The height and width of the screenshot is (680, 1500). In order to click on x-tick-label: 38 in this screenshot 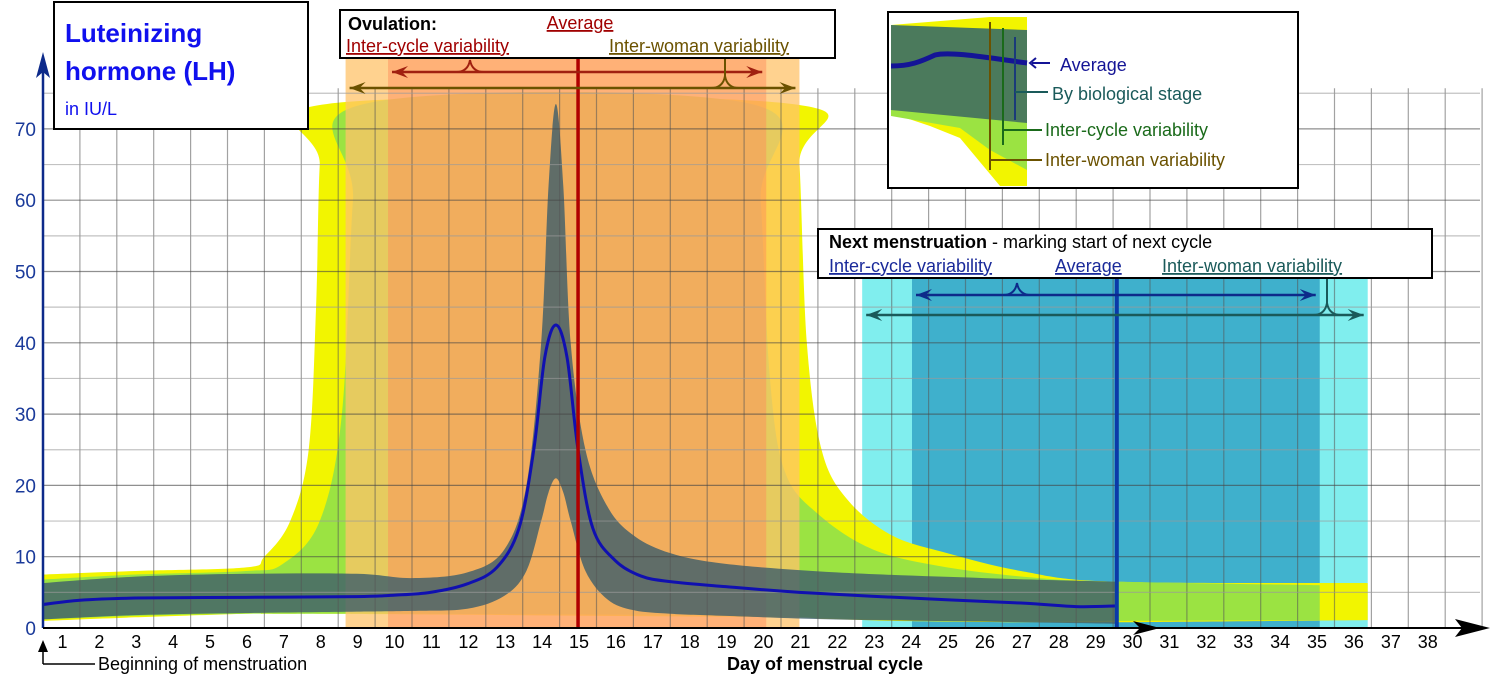, I will do `click(1428, 642)`.